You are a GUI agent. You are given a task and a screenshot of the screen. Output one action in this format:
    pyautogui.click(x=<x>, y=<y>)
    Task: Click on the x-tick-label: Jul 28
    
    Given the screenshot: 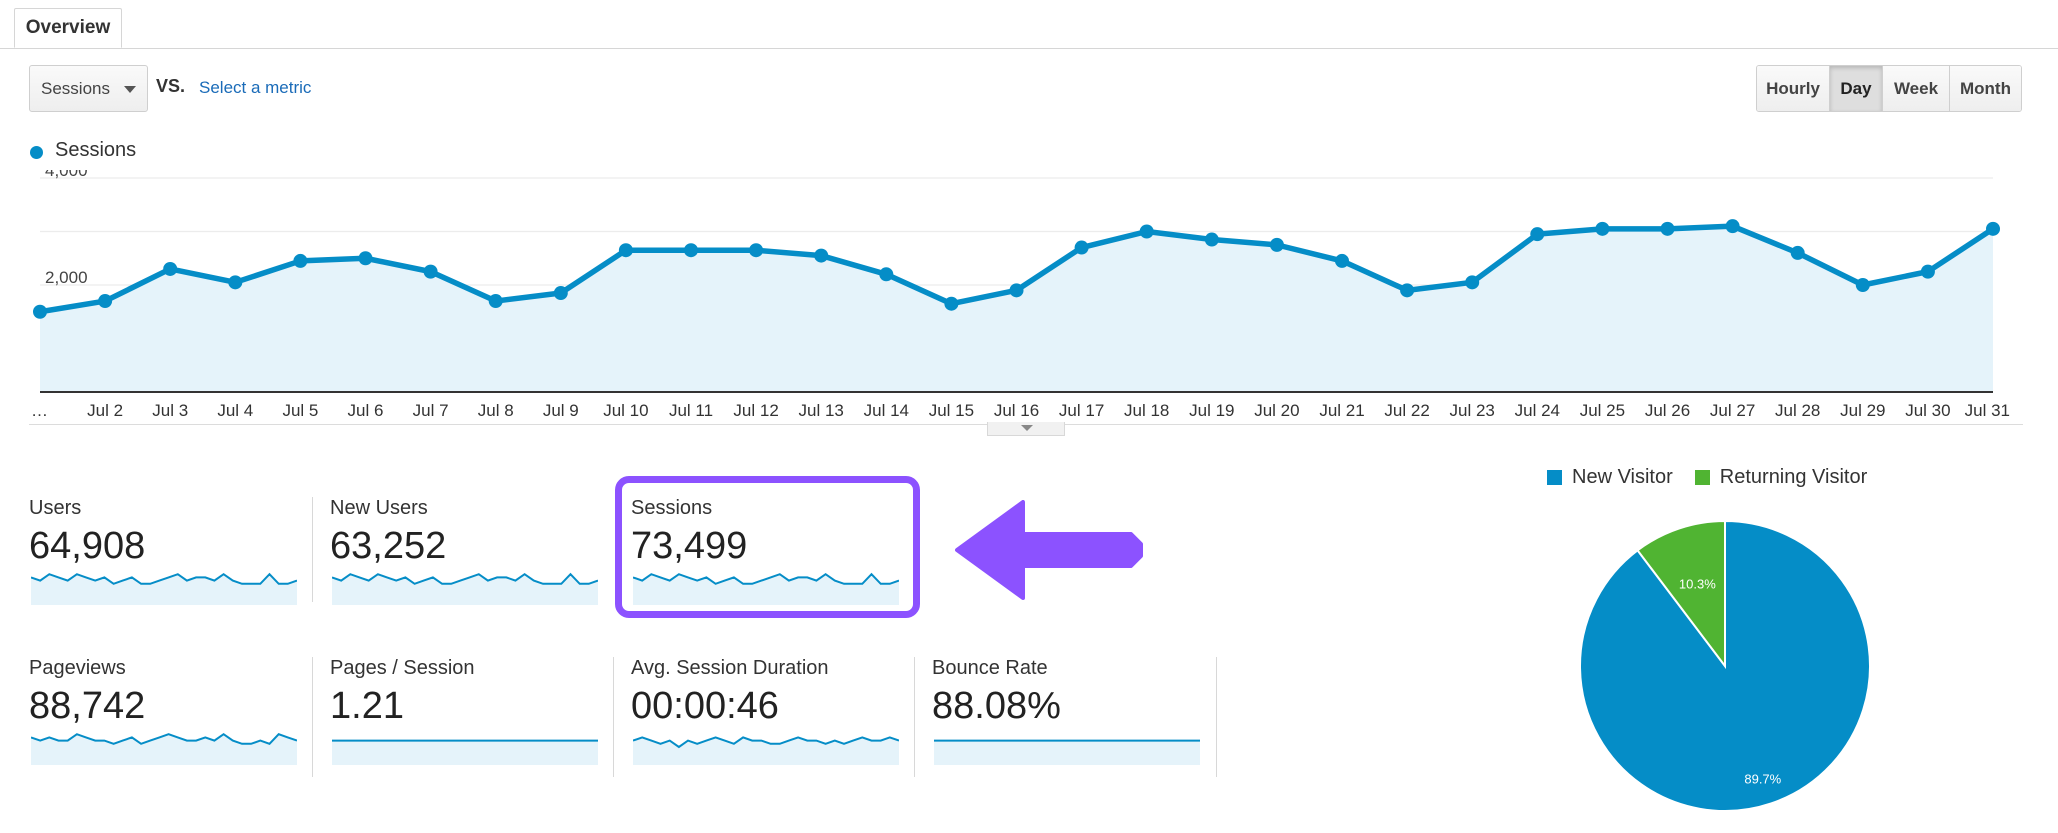 What is the action you would take?
    pyautogui.click(x=1797, y=410)
    